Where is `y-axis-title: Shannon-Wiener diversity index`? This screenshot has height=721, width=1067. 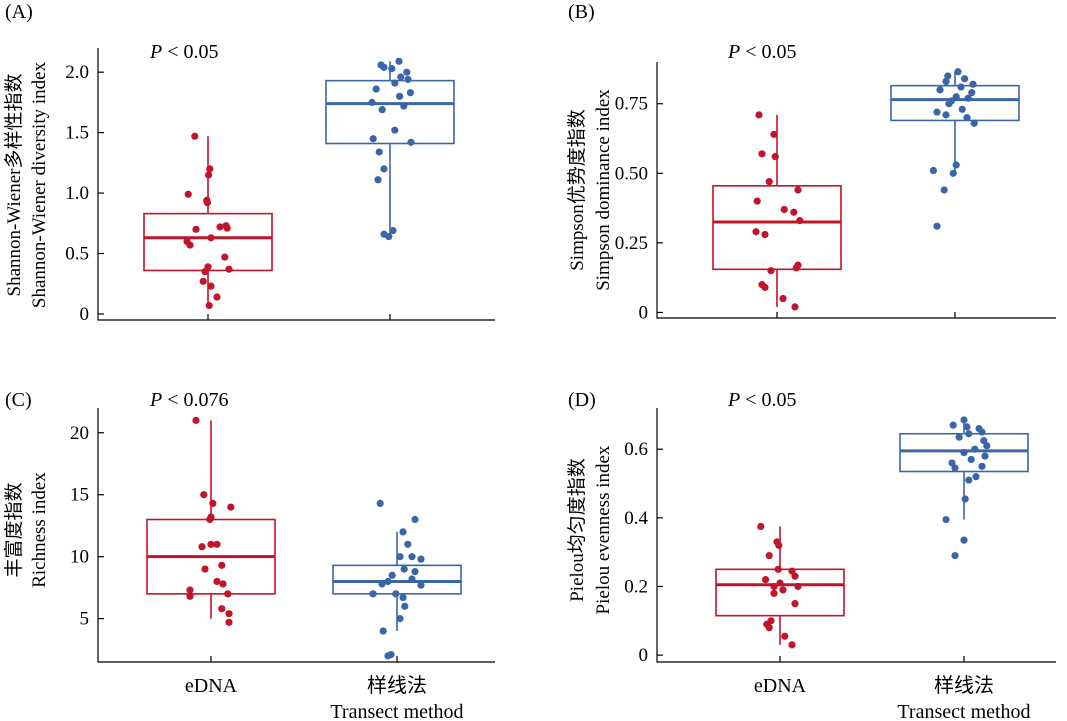 y-axis-title: Shannon-Wiener diversity index is located at coordinates (39, 184).